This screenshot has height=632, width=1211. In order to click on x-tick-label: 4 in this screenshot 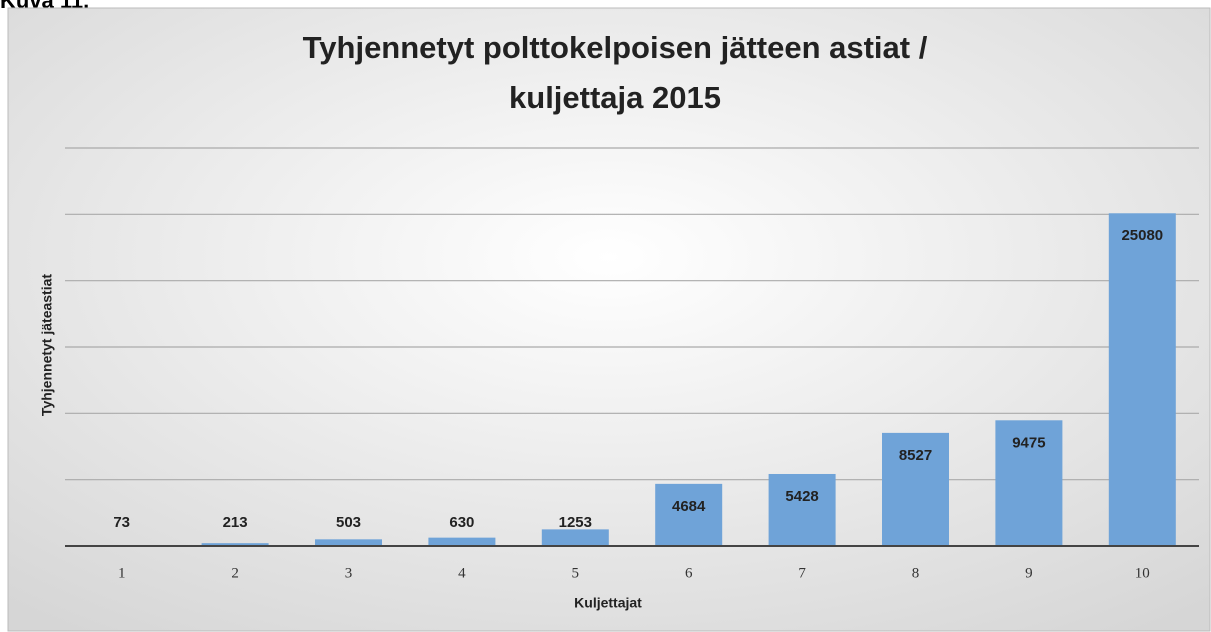, I will do `click(462, 573)`.